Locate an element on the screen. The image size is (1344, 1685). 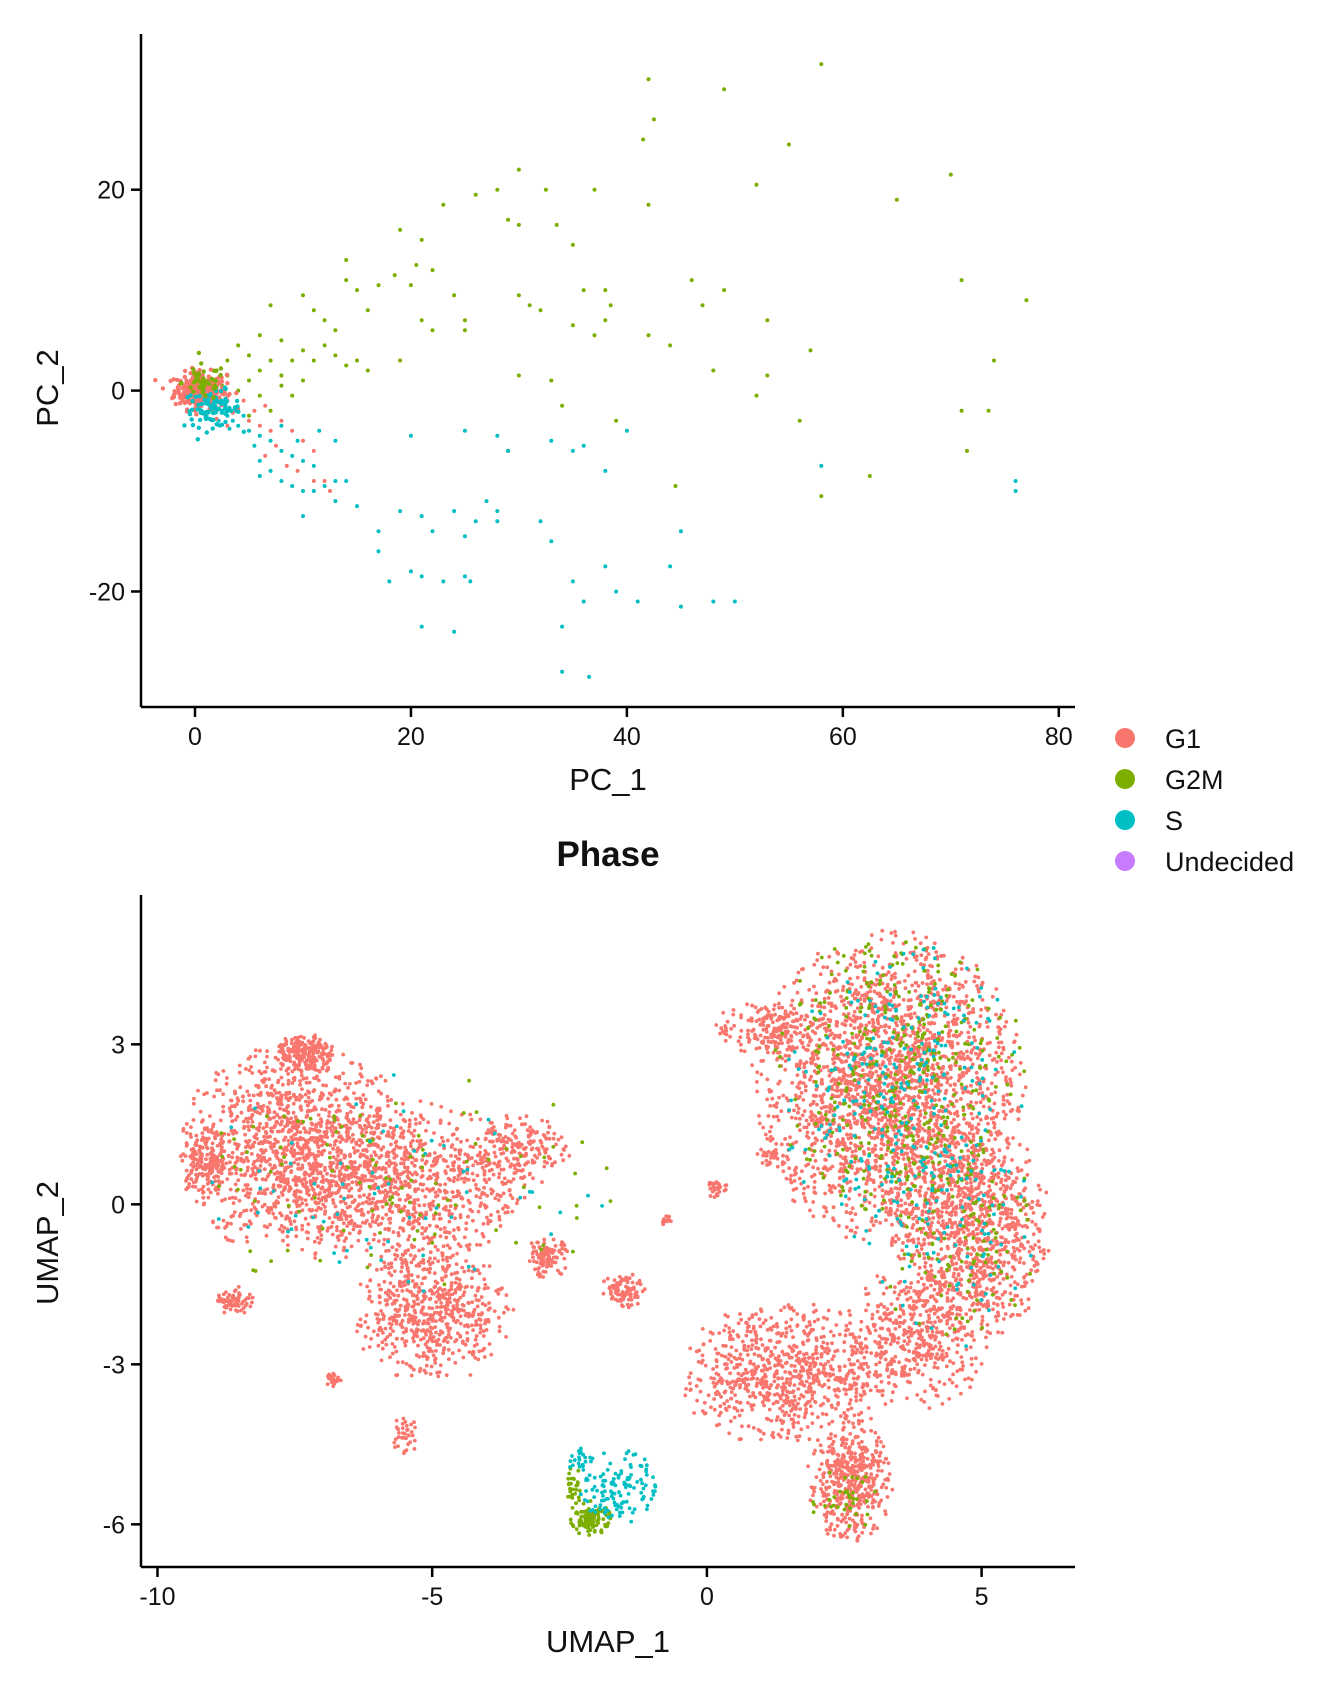
p1-y-tick-label: -20 is located at coordinates (107, 592).